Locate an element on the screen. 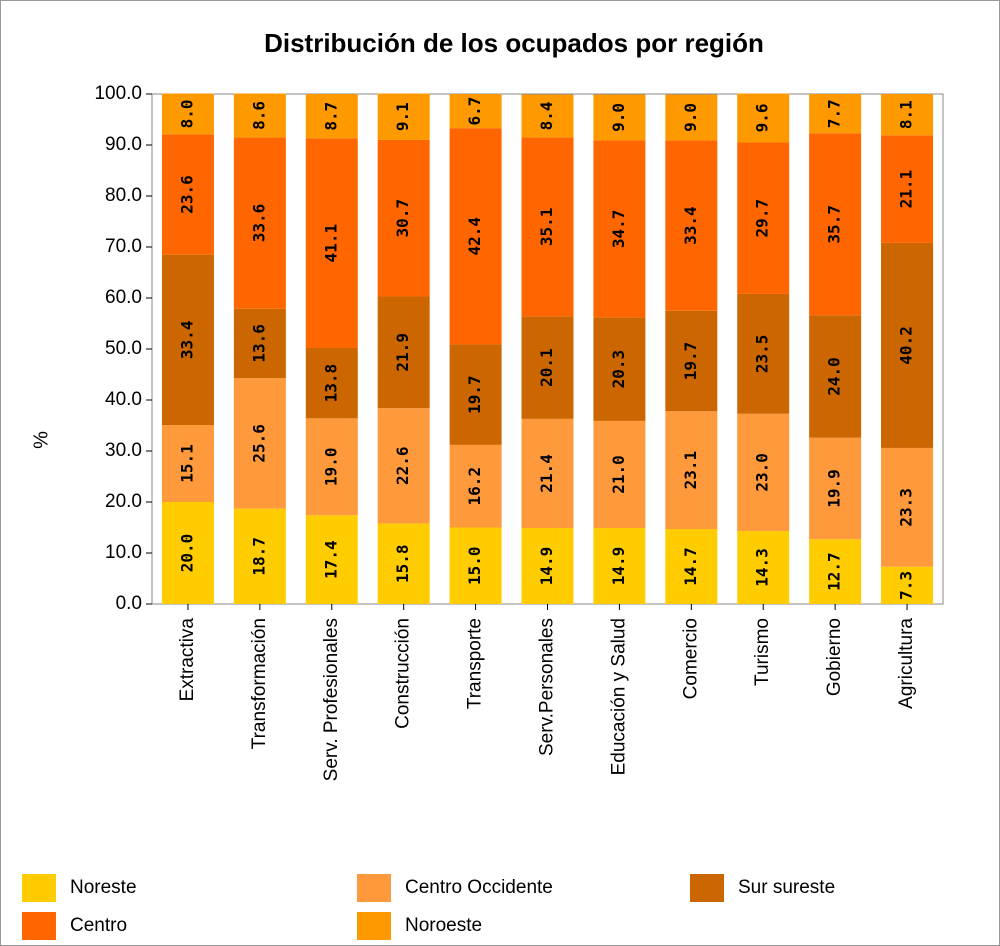 This screenshot has width=1000, height=946. value-label: 35.7 is located at coordinates (834, 224).